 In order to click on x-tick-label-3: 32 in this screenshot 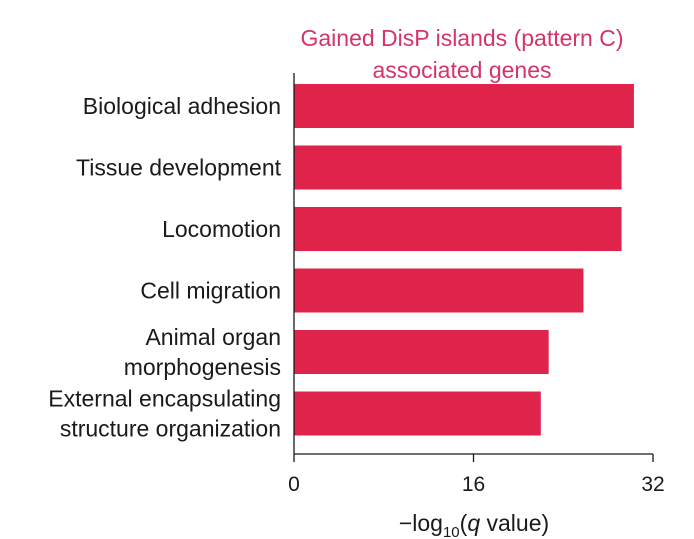, I will do `click(652, 484)`.